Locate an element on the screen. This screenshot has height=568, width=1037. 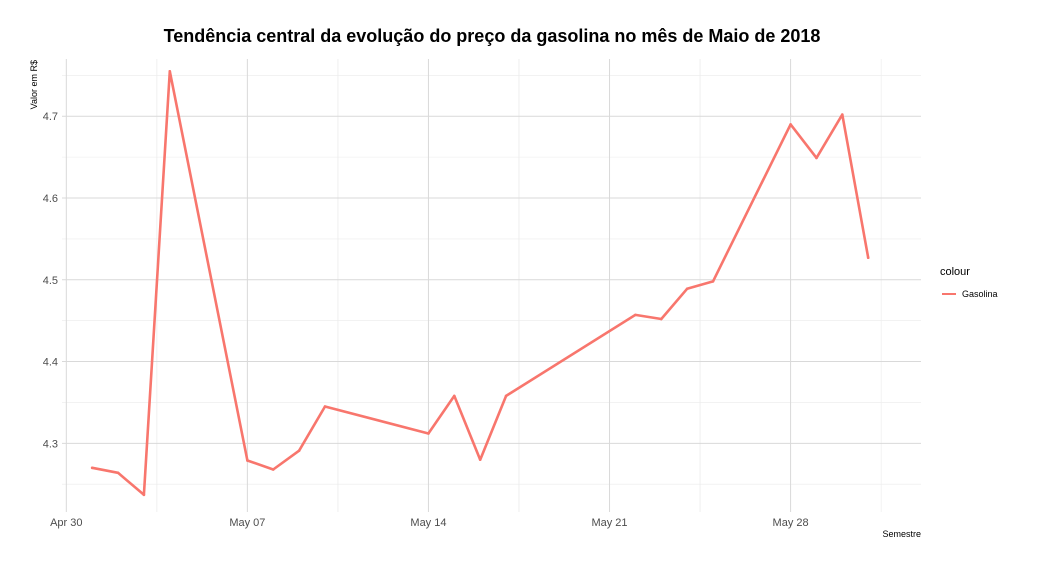
x-tick-labels: Apr 30 May 07 May 14 May 21 May 28 is located at coordinates (429, 523).